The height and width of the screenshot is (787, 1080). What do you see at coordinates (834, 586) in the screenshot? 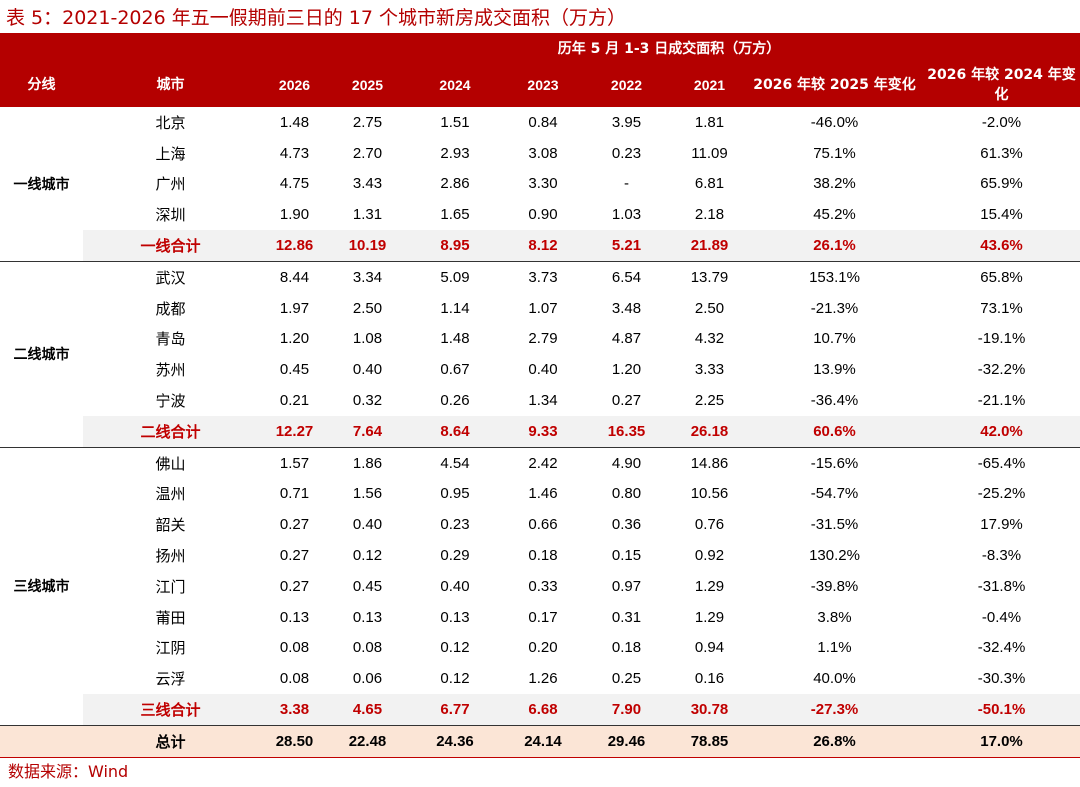
I see `value-cell: -39.8%` at bounding box center [834, 586].